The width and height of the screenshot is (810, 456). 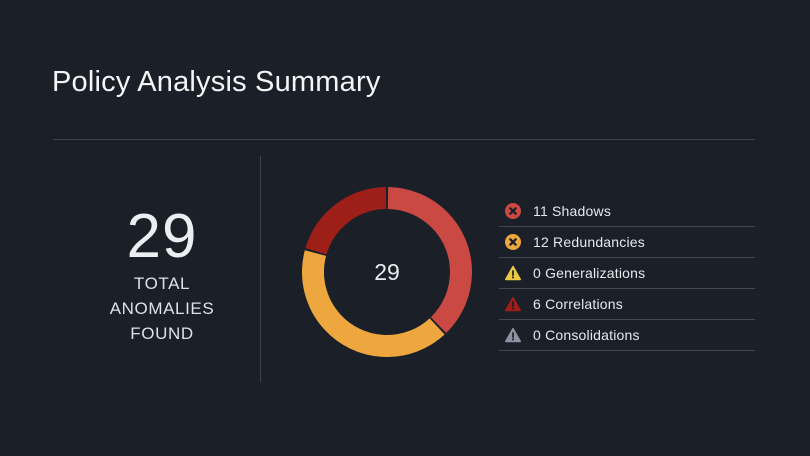 I want to click on title-divider, so click(x=404, y=139).